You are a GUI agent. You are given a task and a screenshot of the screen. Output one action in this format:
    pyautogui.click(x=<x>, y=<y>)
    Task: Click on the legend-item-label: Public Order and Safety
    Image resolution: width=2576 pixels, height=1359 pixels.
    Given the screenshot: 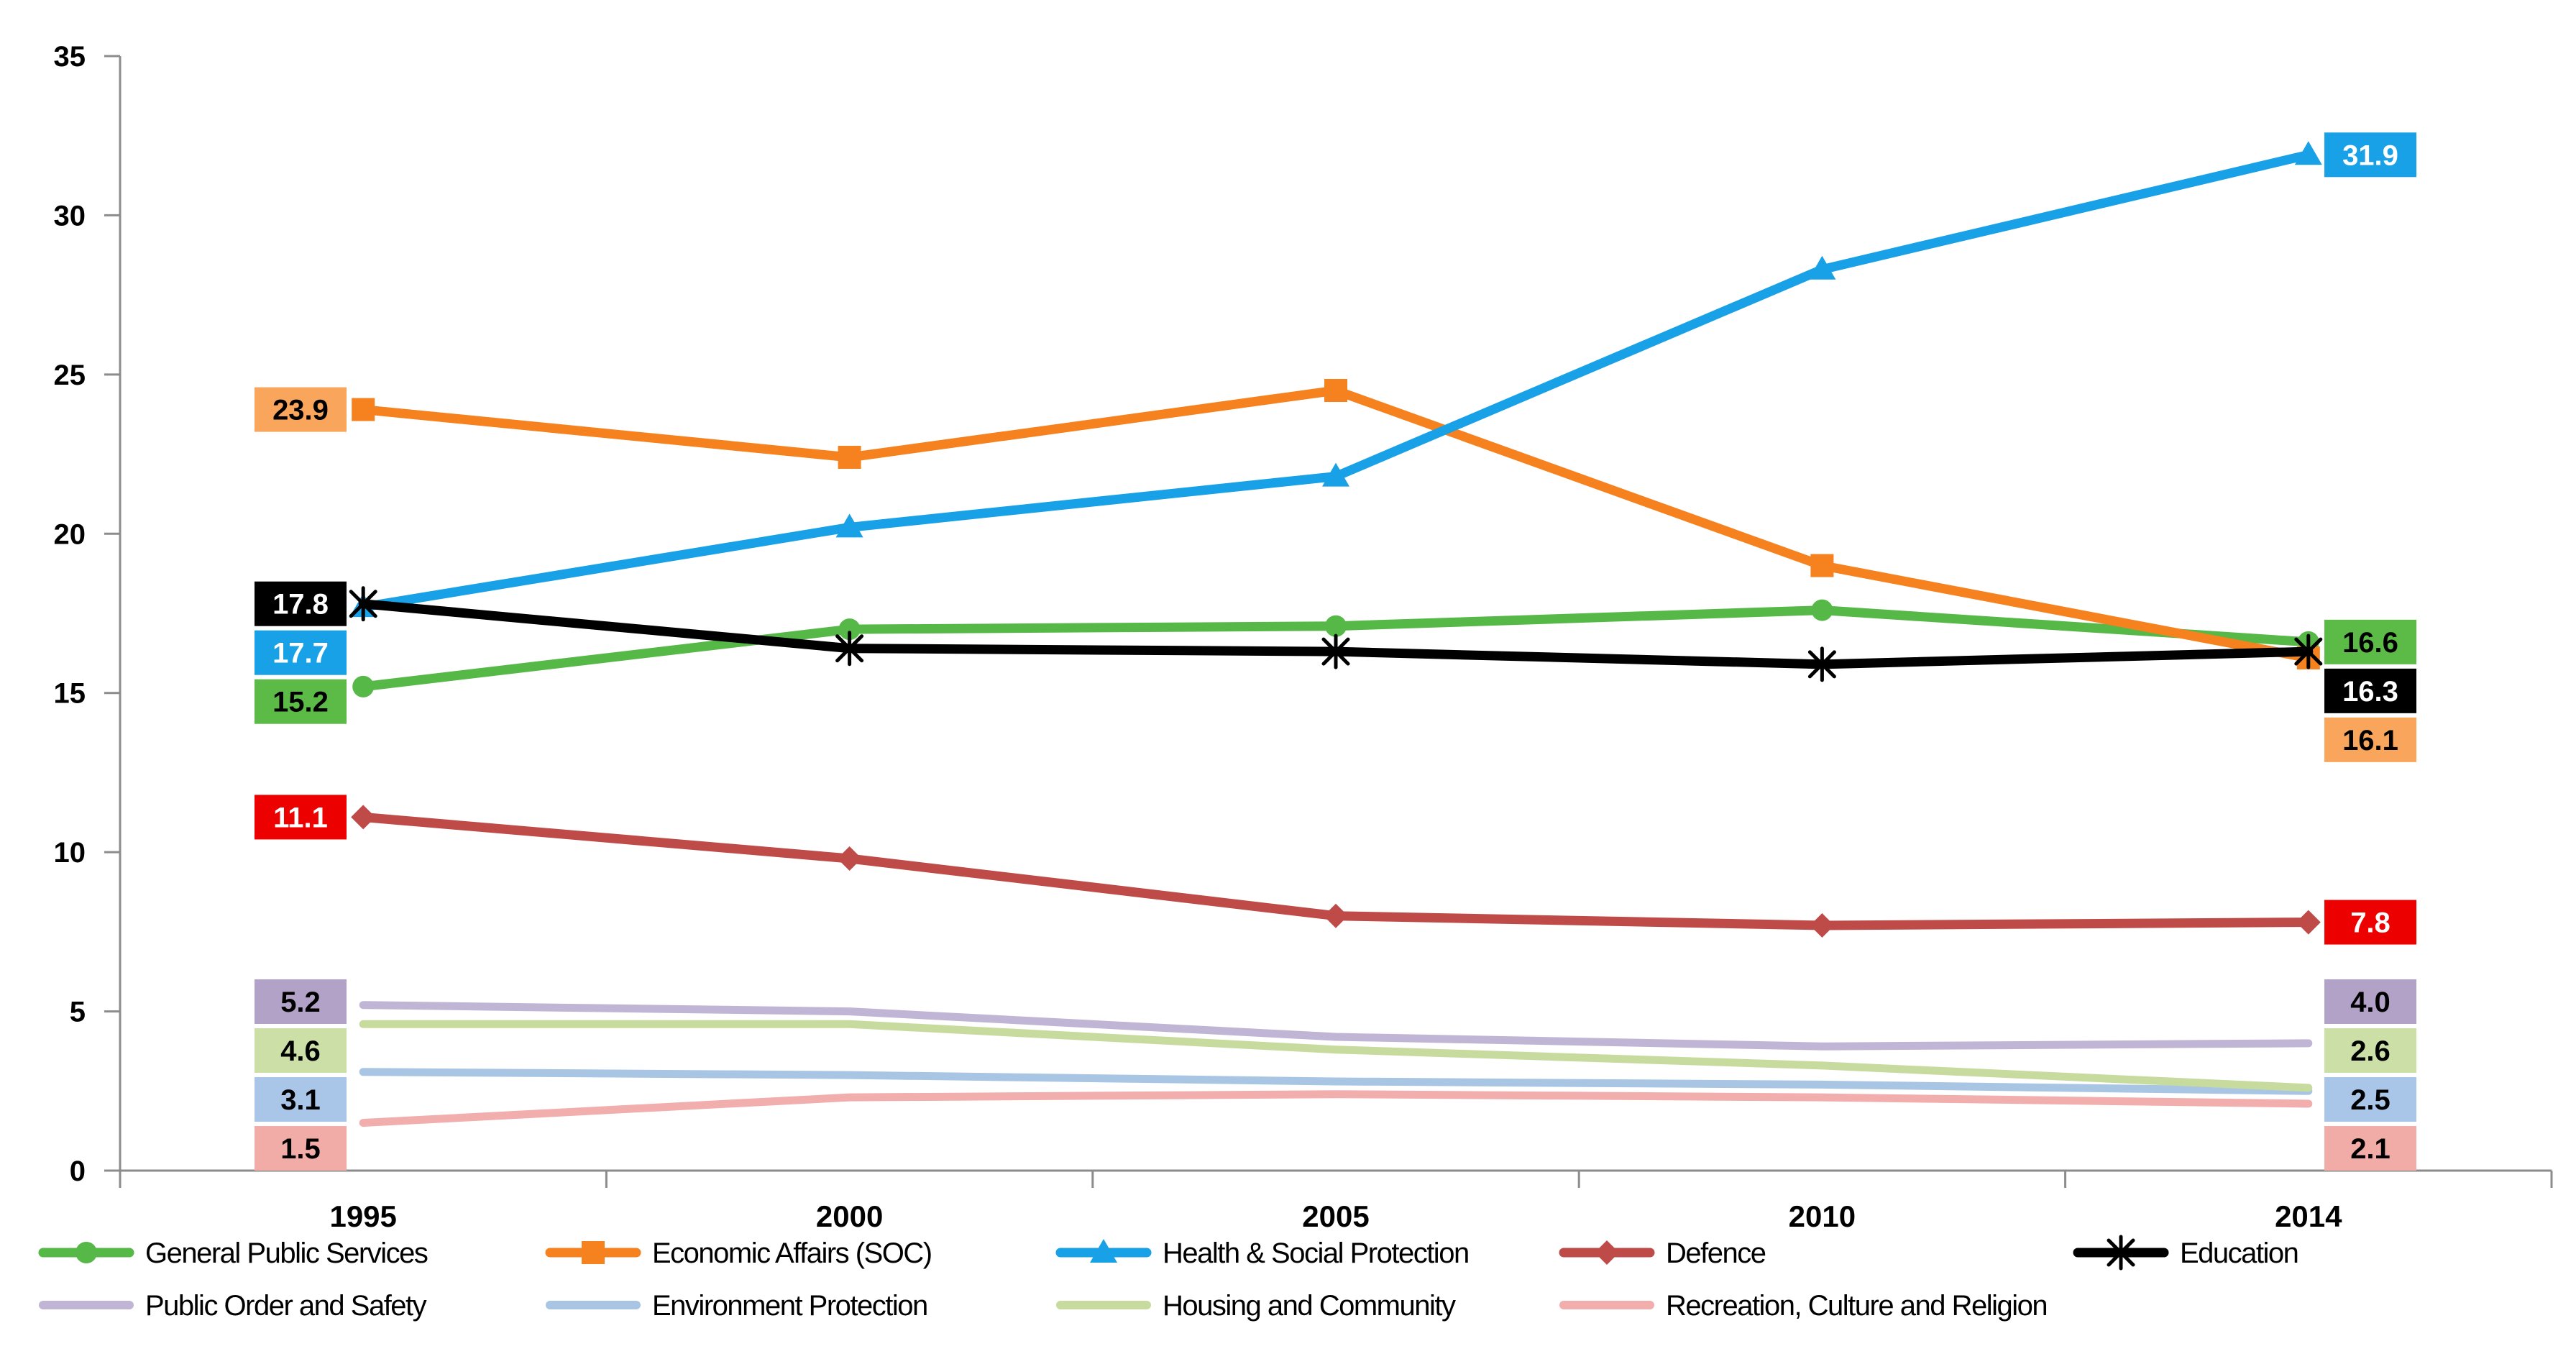 What is the action you would take?
    pyautogui.click(x=286, y=1306)
    